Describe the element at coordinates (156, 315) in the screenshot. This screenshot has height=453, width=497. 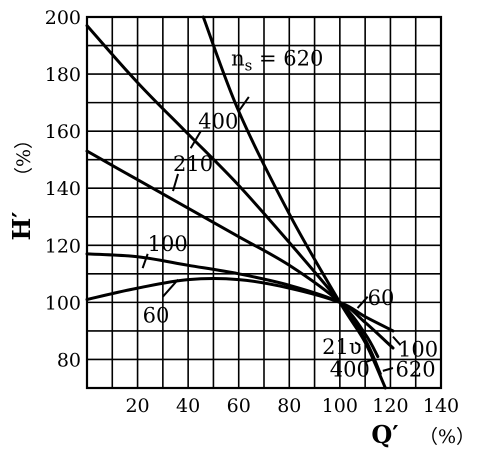
I see `series-label-60-left: 60` at that location.